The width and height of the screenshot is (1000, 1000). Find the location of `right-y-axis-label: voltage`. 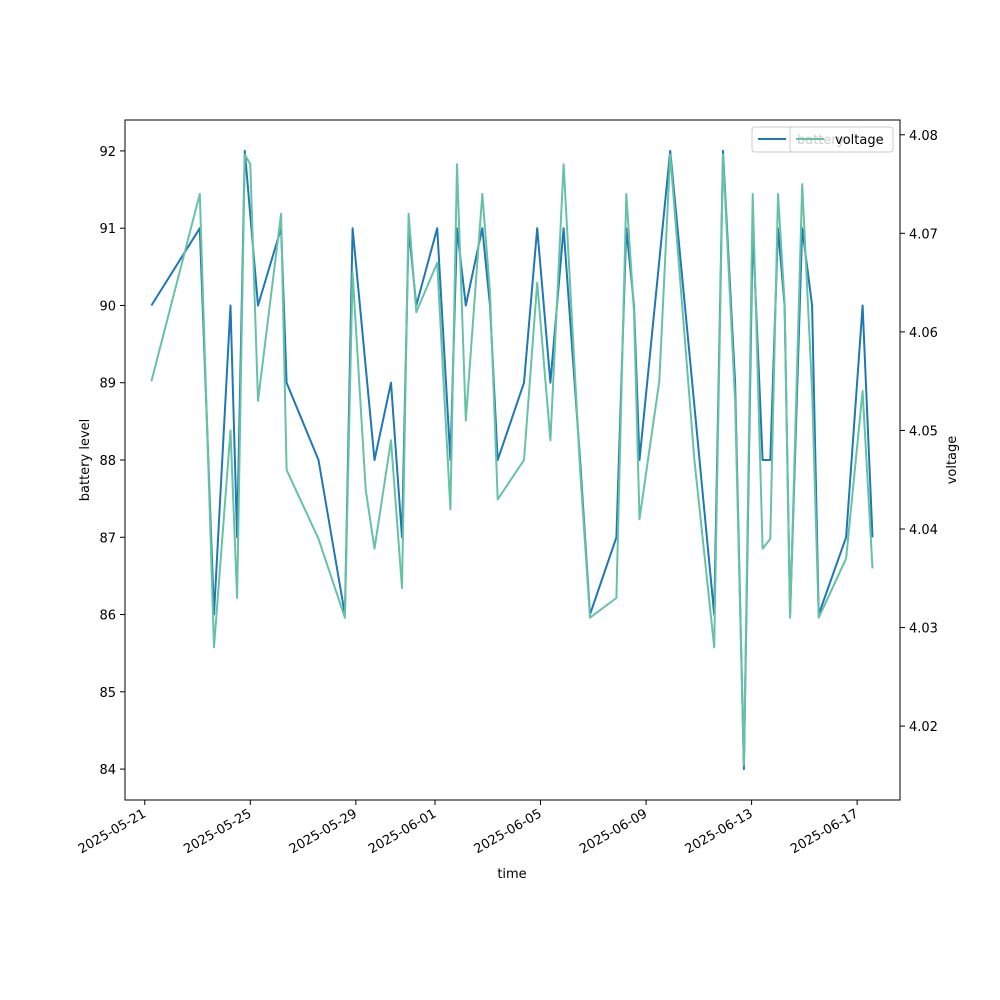

right-y-axis-label: voltage is located at coordinates (952, 460).